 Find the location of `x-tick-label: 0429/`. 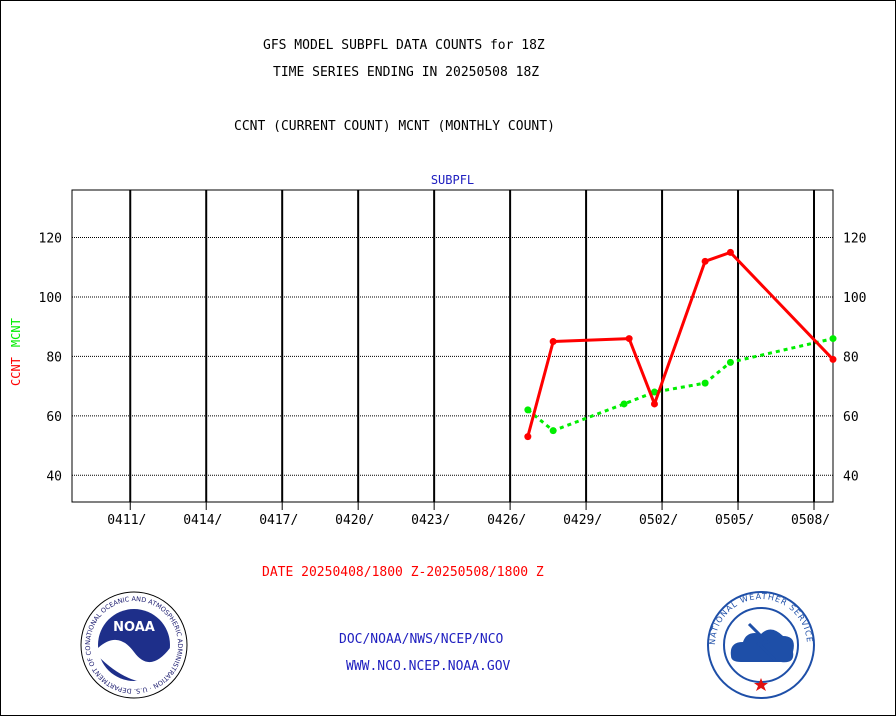

x-tick-label: 0429/ is located at coordinates (582, 520).